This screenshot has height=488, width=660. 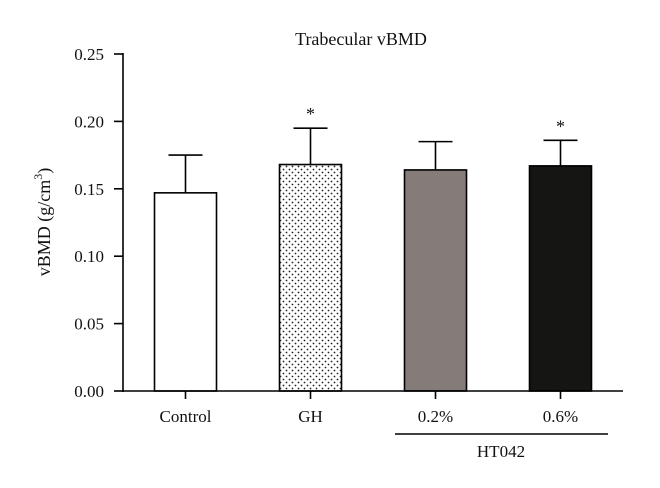 What do you see at coordinates (501, 451) in the screenshot?
I see `group-bracket-label: HT042` at bounding box center [501, 451].